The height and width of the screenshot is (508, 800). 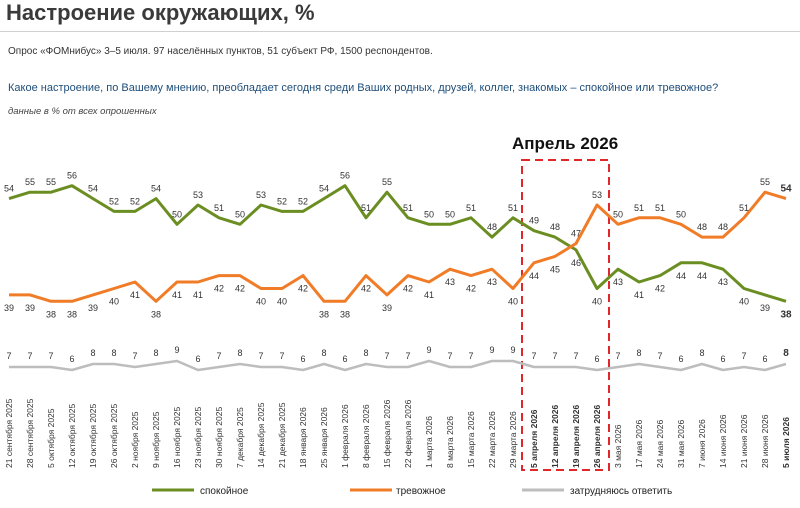 I want to click on x-tick-label: 26 октября 2025, so click(x=114, y=436).